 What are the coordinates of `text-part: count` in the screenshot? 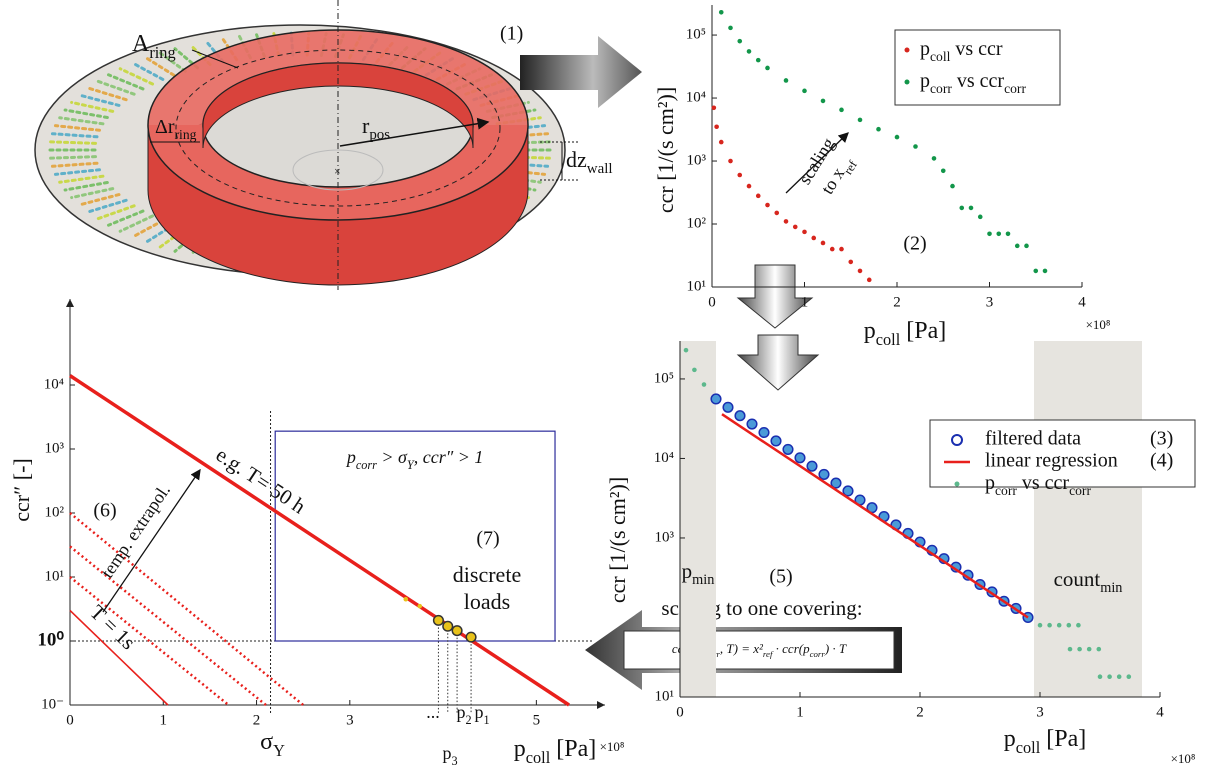 It's located at (1077, 579).